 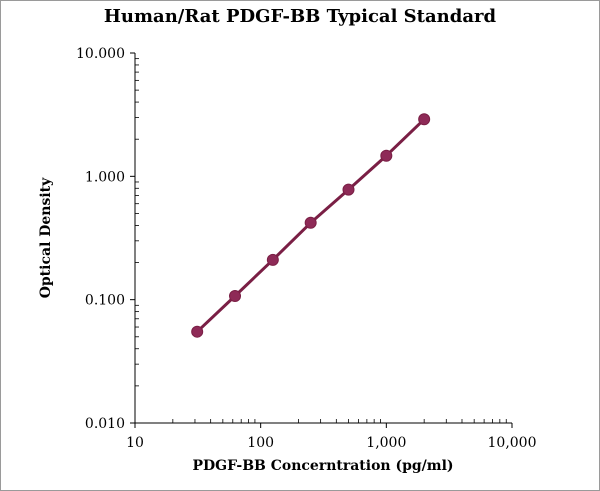 What do you see at coordinates (105, 177) in the screenshot?
I see `y-tick-label: 1.000` at bounding box center [105, 177].